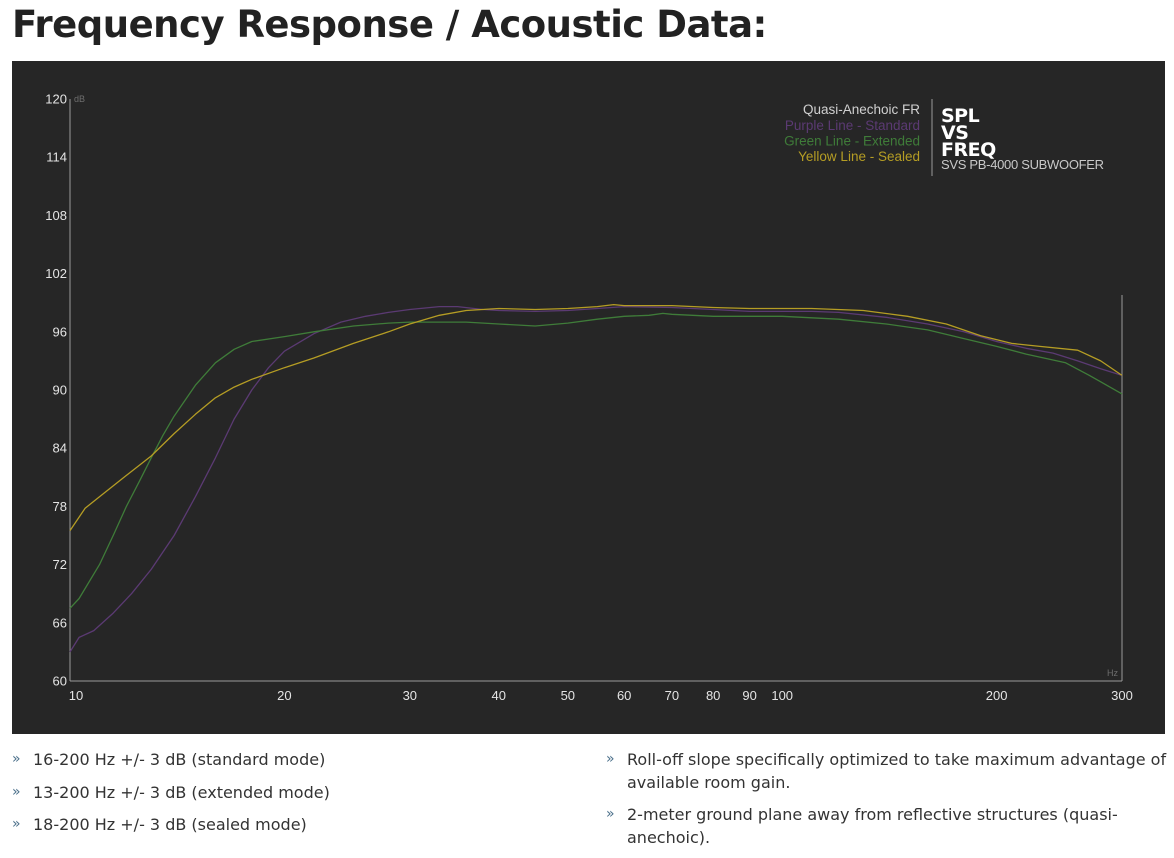  What do you see at coordinates (960, 116) in the screenshot?
I see `brand-spl: SPL` at bounding box center [960, 116].